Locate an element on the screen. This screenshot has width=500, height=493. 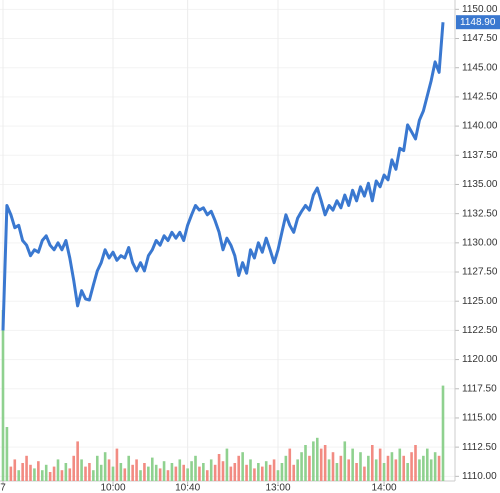
y-tick-label: 1130.00 is located at coordinates (480, 242).